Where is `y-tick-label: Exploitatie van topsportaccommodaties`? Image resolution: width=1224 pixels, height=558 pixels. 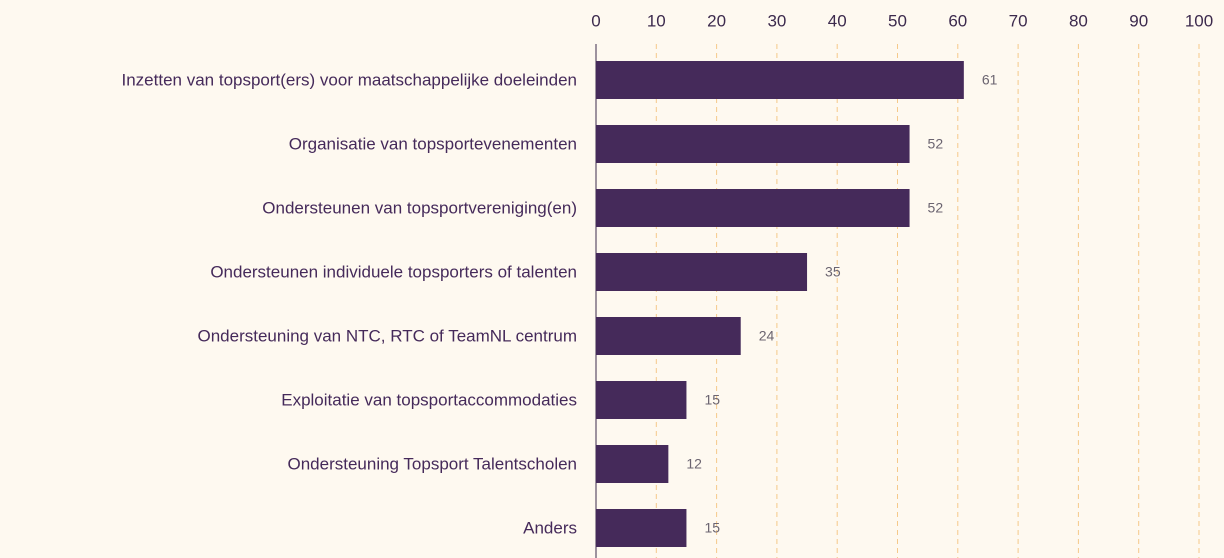 y-tick-label: Exploitatie van topsportaccommodaties is located at coordinates (429, 399).